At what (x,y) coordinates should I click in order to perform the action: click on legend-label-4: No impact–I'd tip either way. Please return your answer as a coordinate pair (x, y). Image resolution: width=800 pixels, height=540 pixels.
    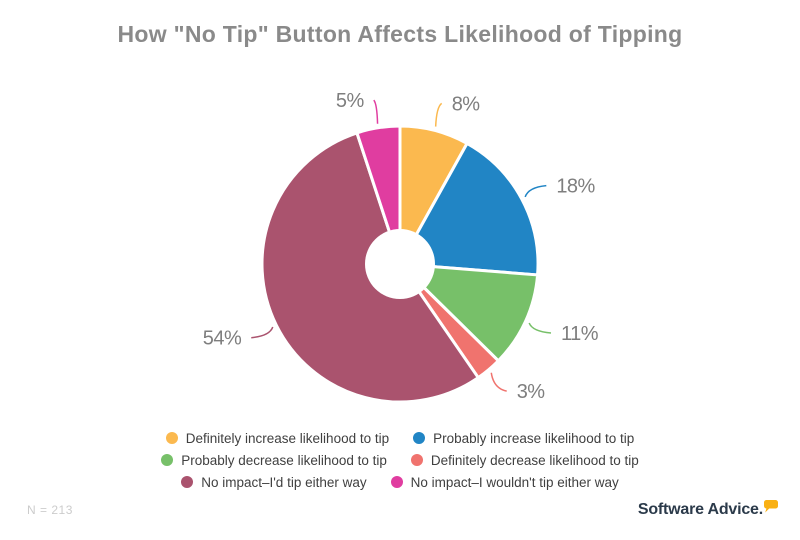
    Looking at the image, I should click on (284, 482).